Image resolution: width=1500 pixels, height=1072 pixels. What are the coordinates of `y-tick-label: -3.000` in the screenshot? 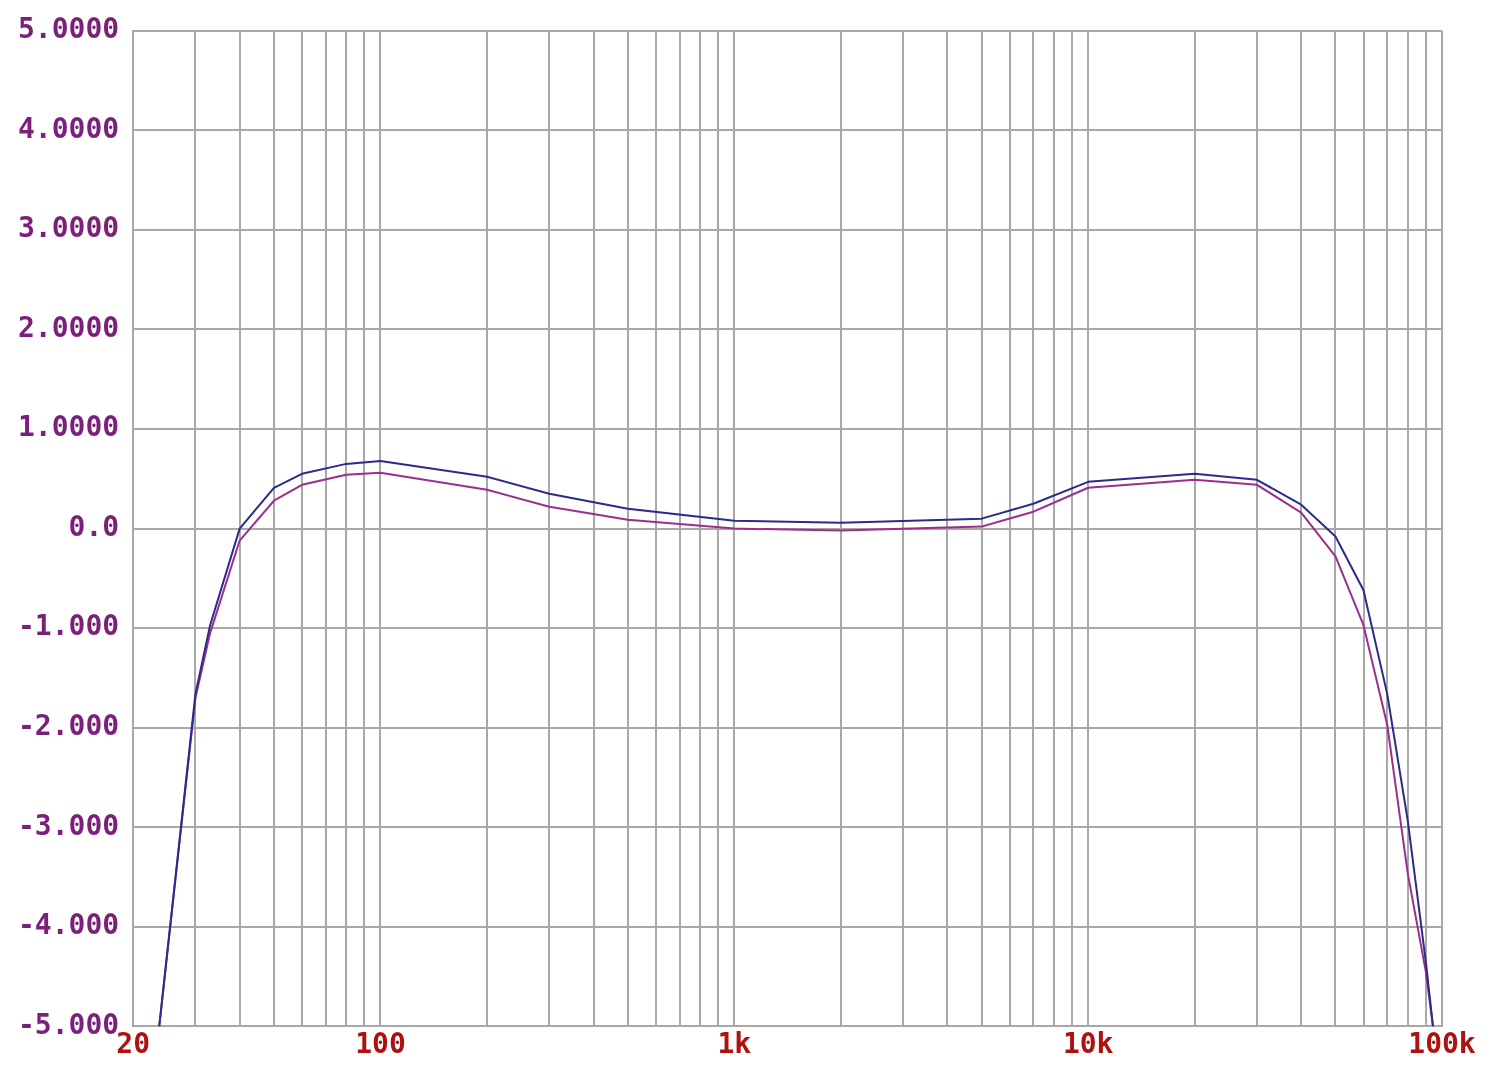 It's located at (68, 825).